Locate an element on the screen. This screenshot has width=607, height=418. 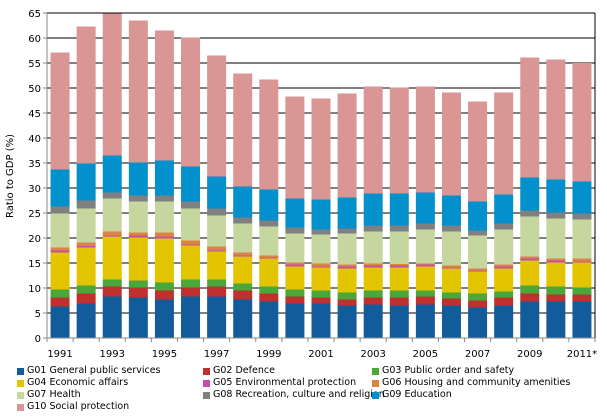
x-tick-label: 2003 is located at coordinates (372, 354).